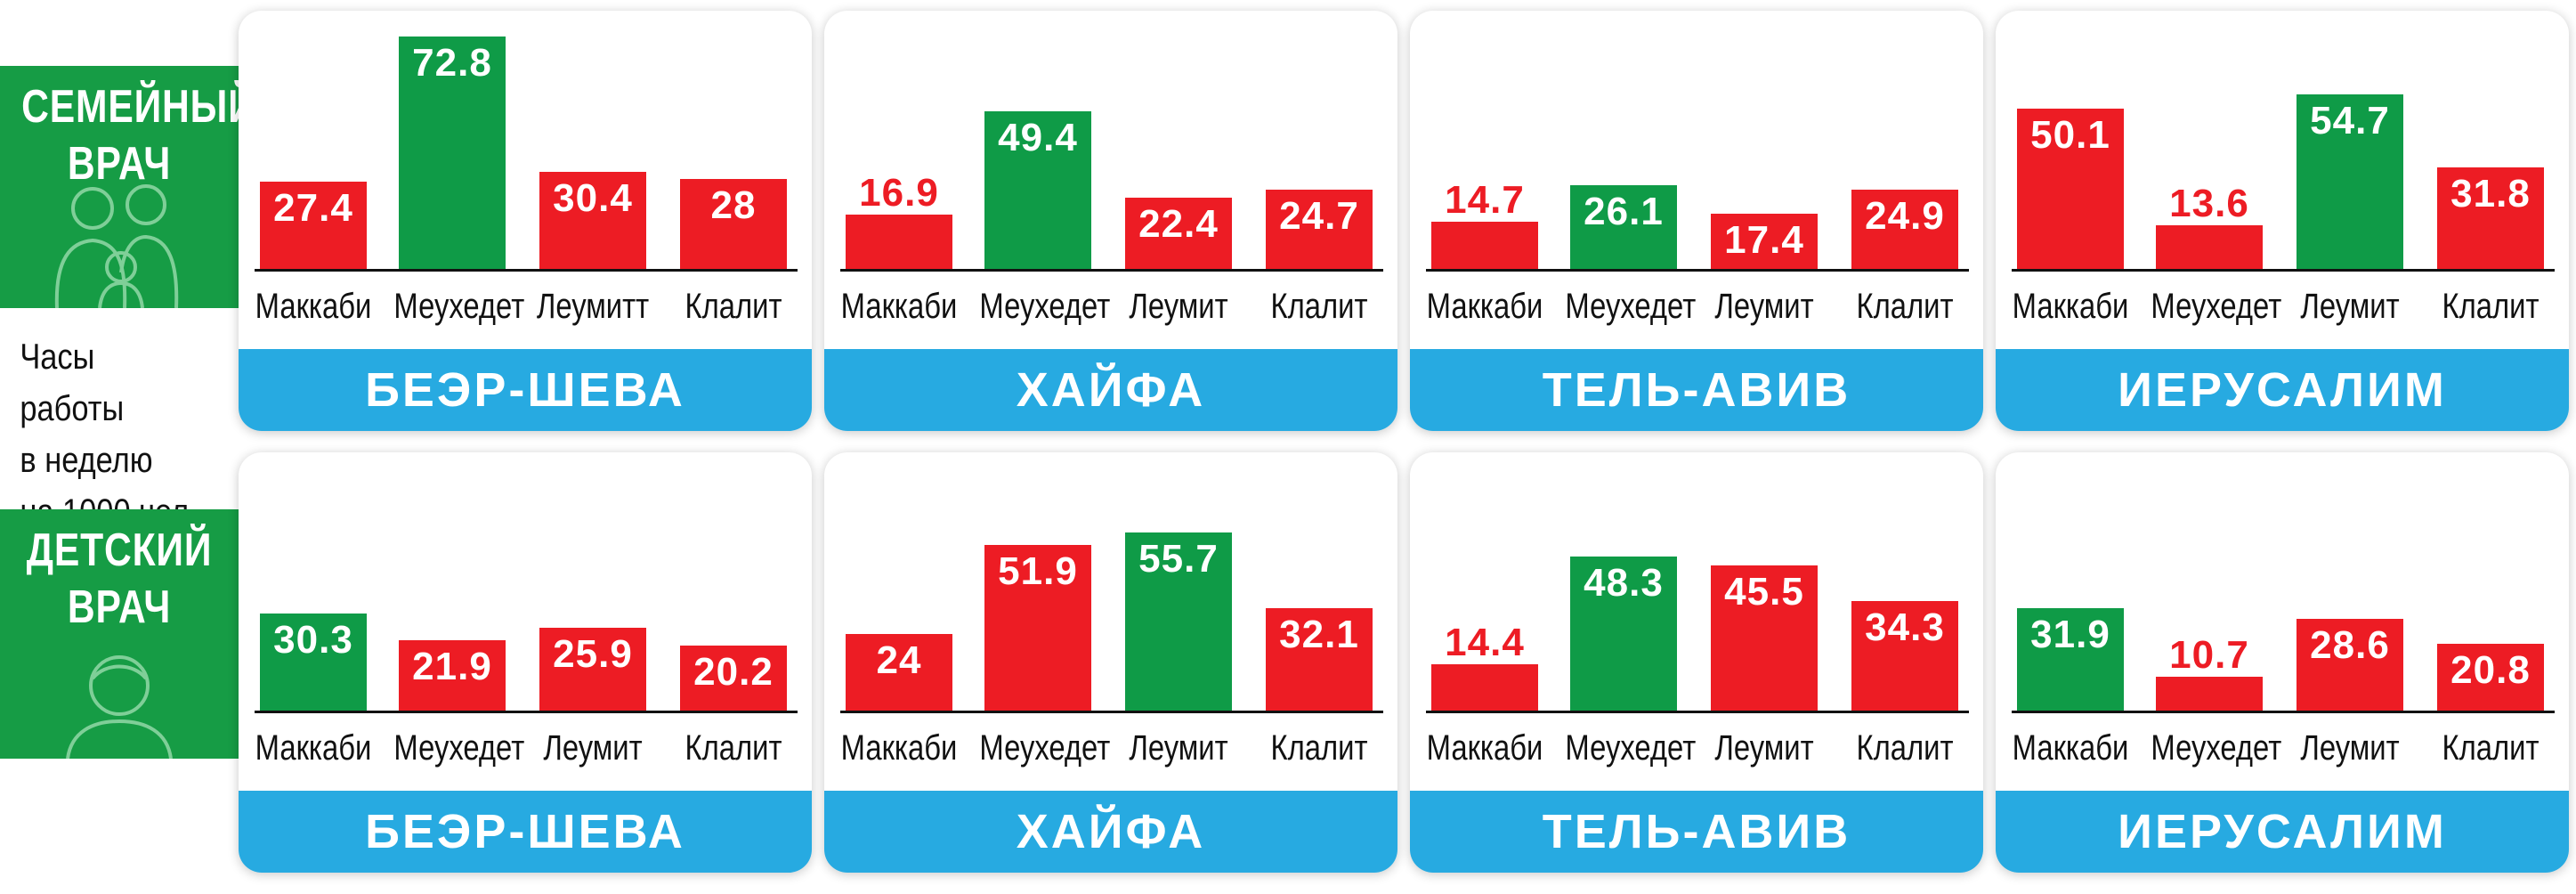 Image resolution: width=2576 pixels, height=894 pixels. I want to click on data-label: 26.1, so click(1624, 211).